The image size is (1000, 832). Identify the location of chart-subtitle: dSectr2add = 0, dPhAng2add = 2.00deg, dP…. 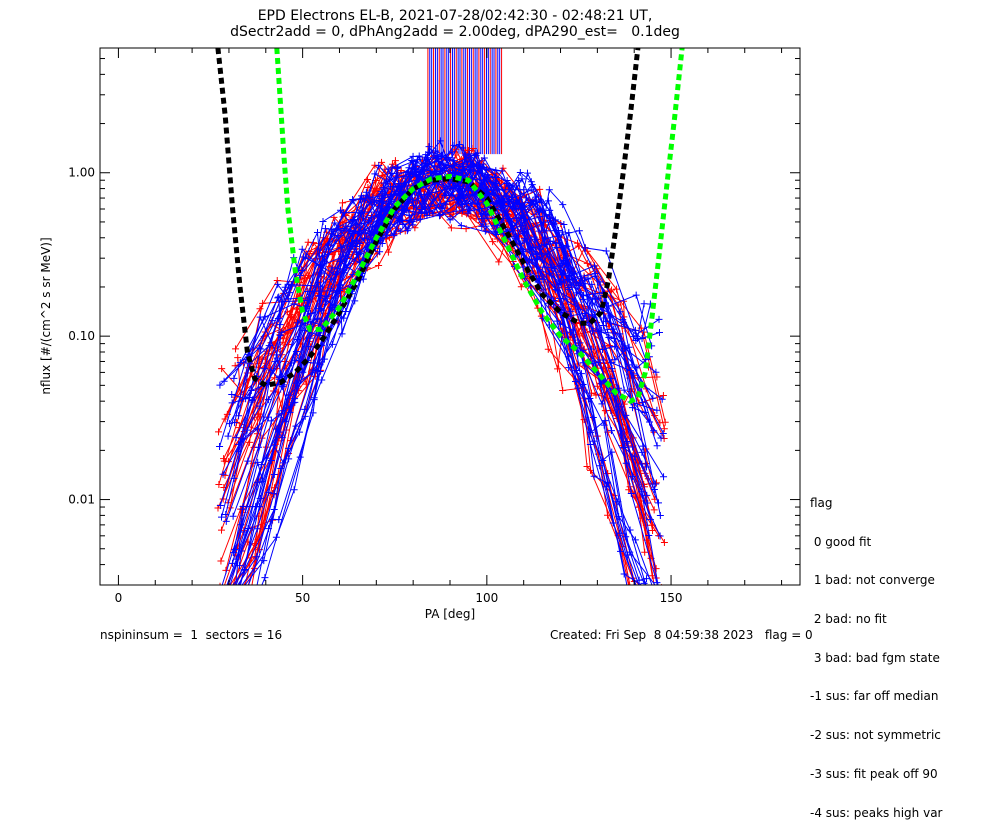
(455, 32).